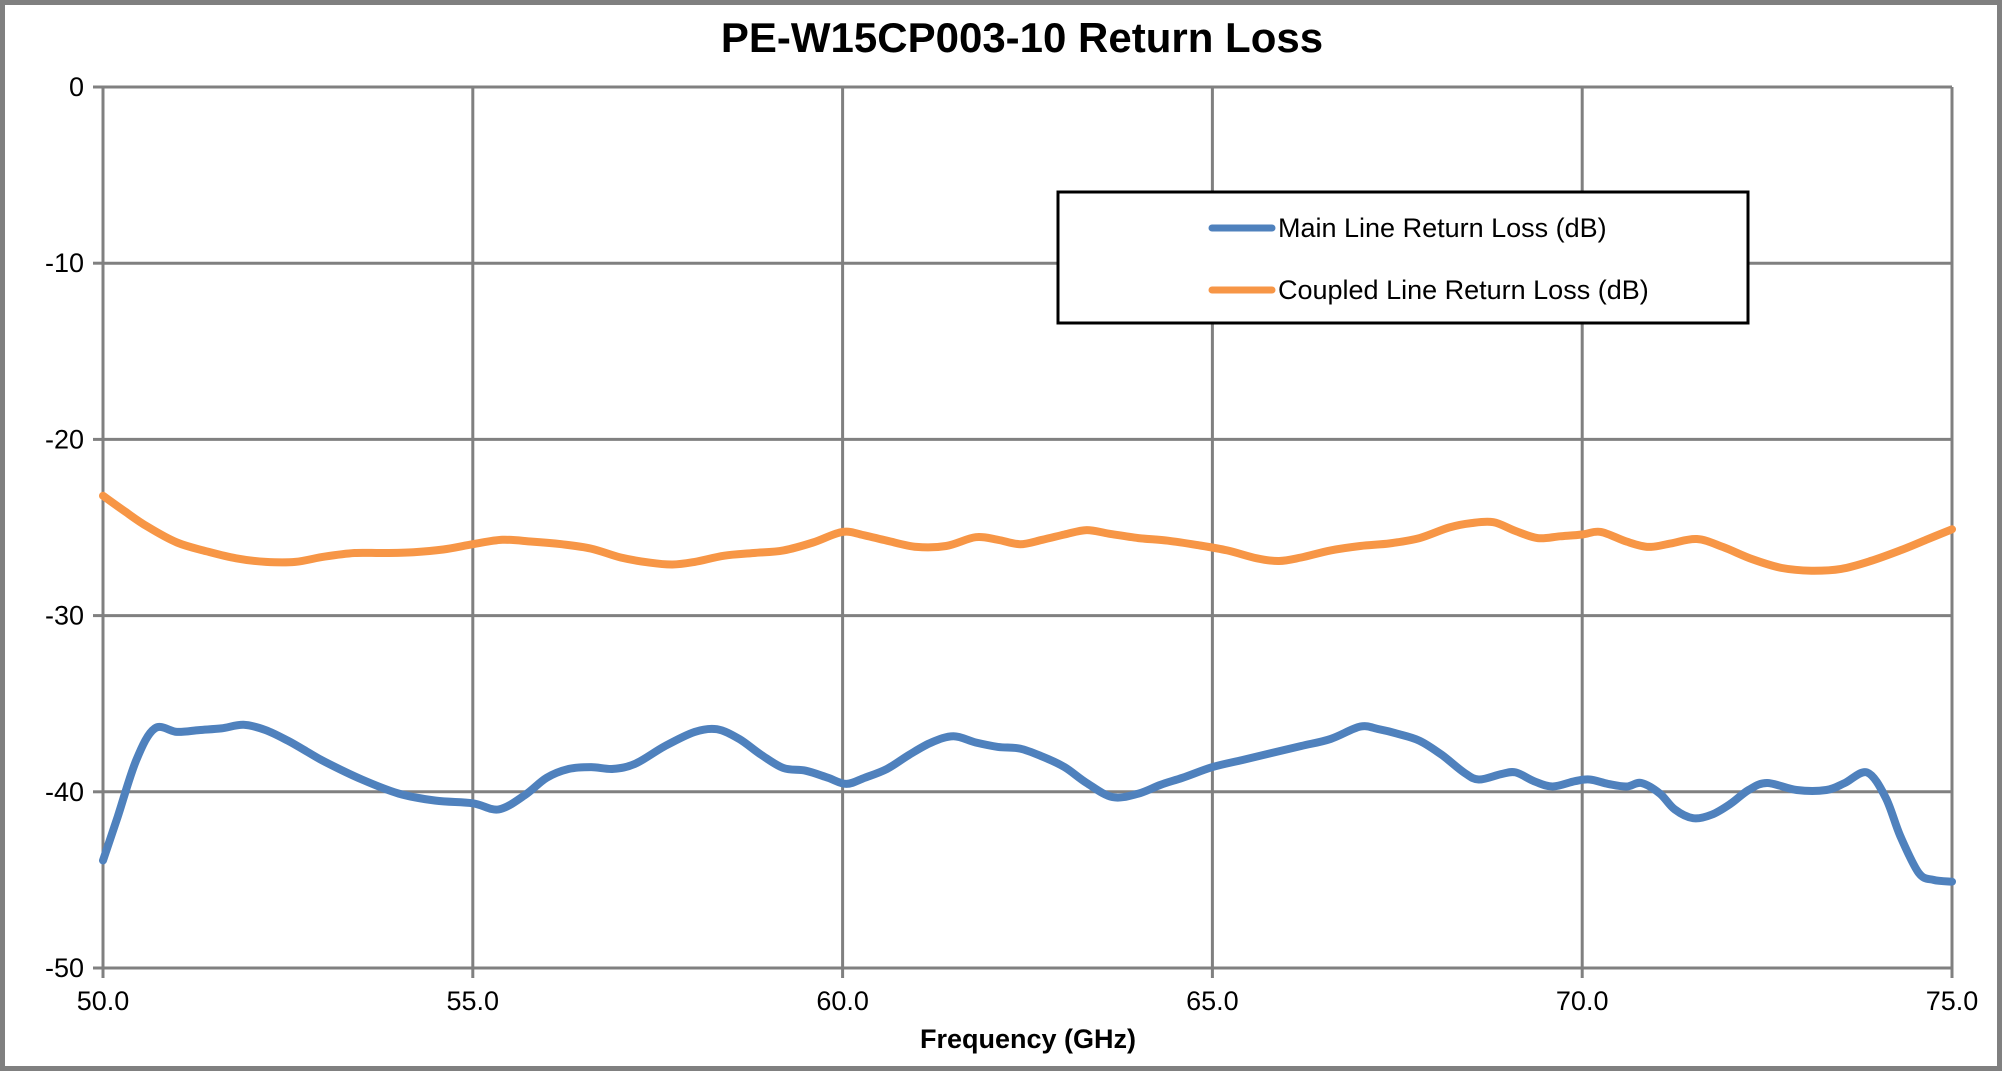  What do you see at coordinates (1027, 533) in the screenshot?
I see `series-coupled-line` at bounding box center [1027, 533].